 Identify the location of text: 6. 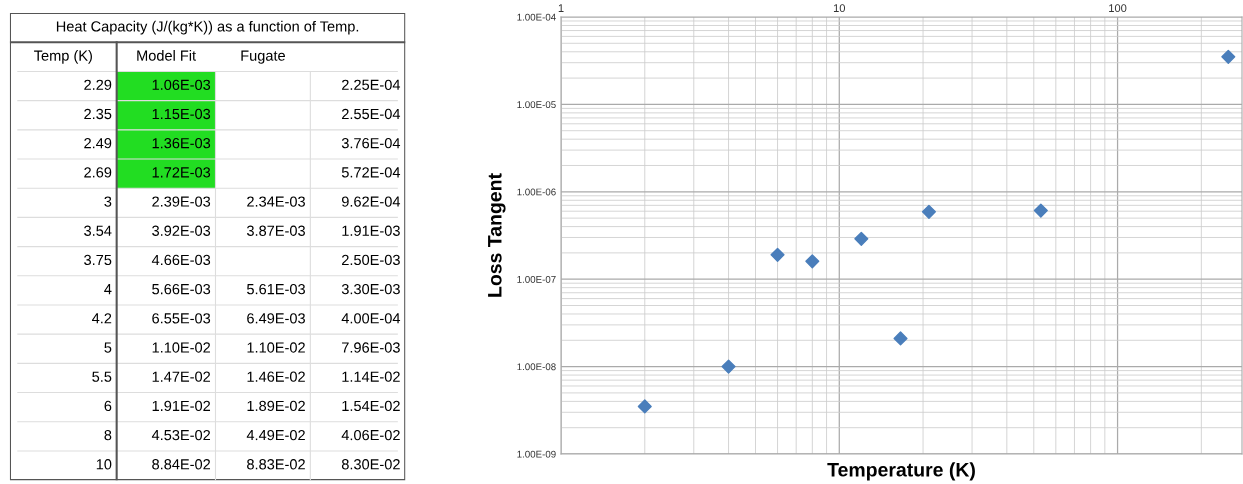
(108, 406).